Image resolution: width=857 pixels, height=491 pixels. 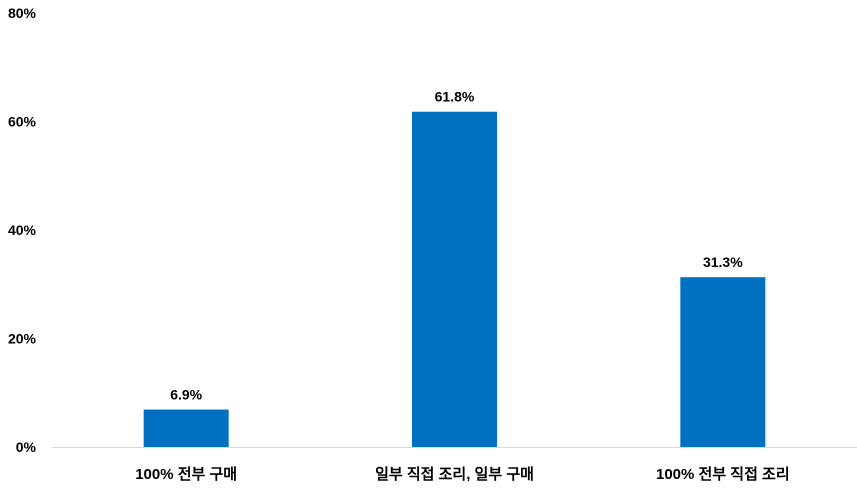 What do you see at coordinates (22, 339) in the screenshot?
I see `y-tick-label: 20%` at bounding box center [22, 339].